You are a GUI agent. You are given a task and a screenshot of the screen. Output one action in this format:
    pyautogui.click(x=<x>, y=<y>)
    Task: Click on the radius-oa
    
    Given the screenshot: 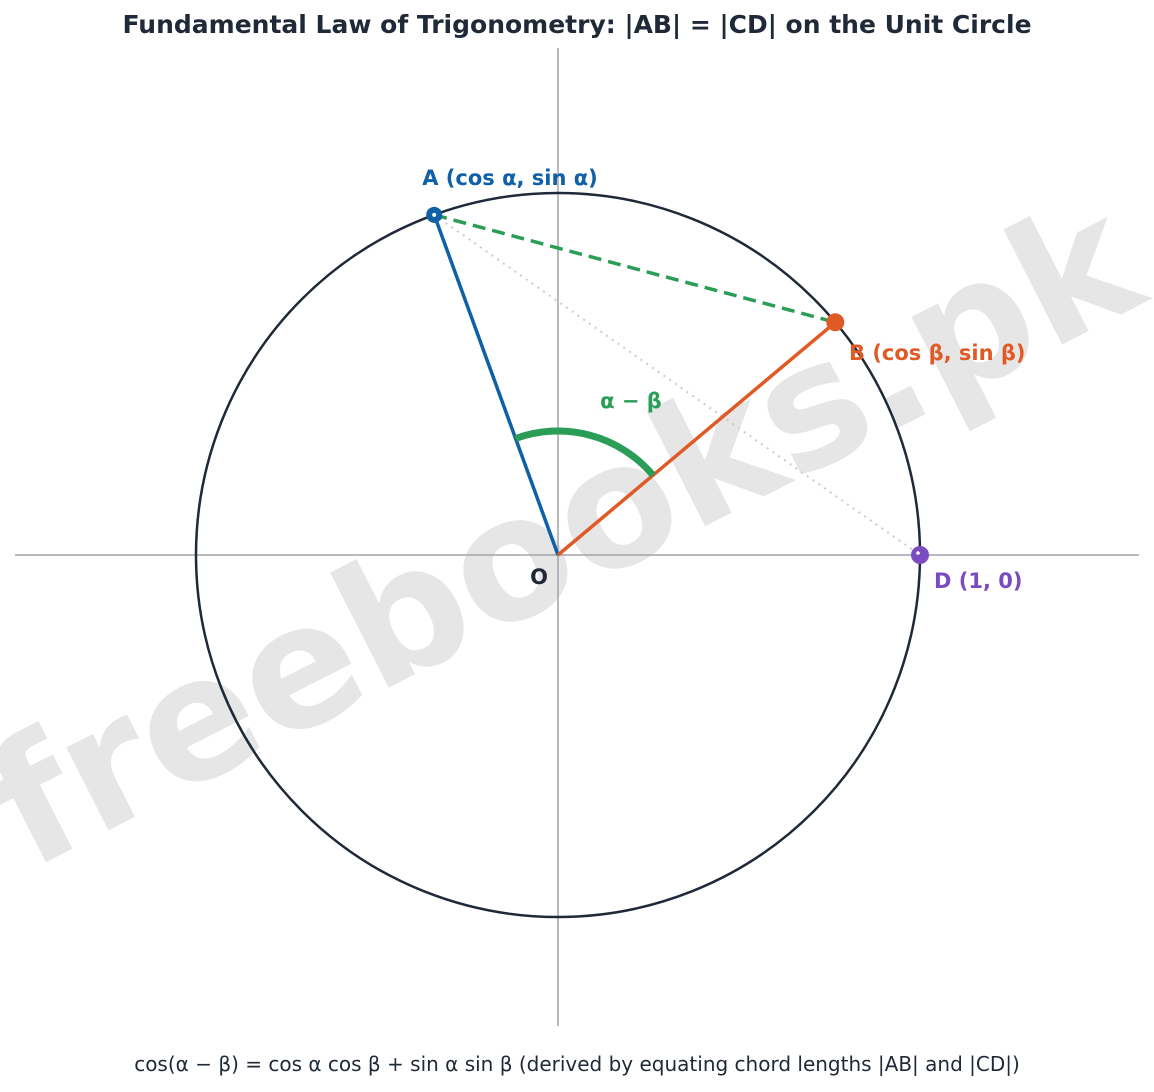 What is the action you would take?
    pyautogui.click(x=496, y=385)
    